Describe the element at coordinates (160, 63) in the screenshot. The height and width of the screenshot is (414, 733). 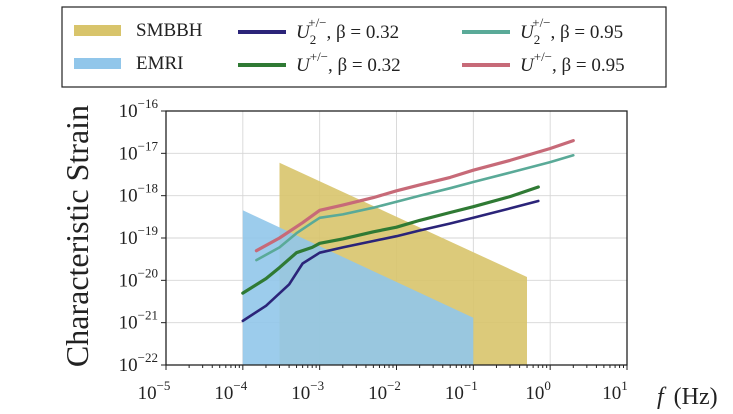
I see `legend-label-emri: EMRI` at that location.